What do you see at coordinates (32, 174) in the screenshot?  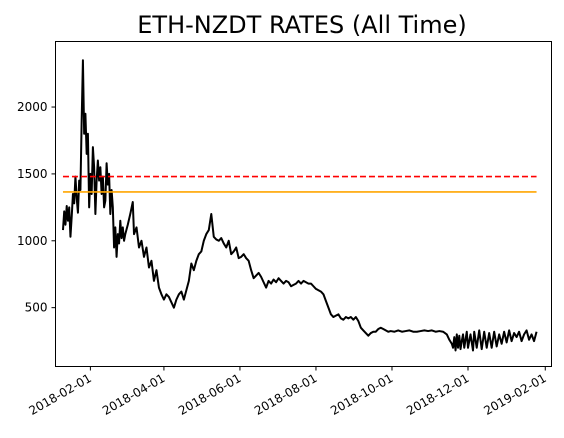 I see `y-tick-label: 1500` at bounding box center [32, 174].